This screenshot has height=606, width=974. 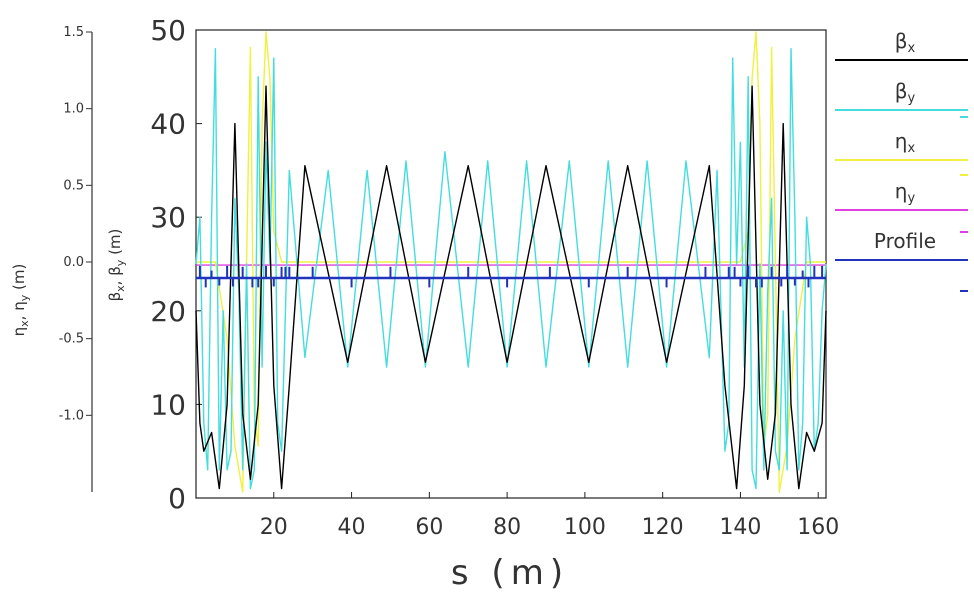 What do you see at coordinates (176, 264) in the screenshot?
I see `beta-axis-ticks: 0 10 20 30 40 50` at bounding box center [176, 264].